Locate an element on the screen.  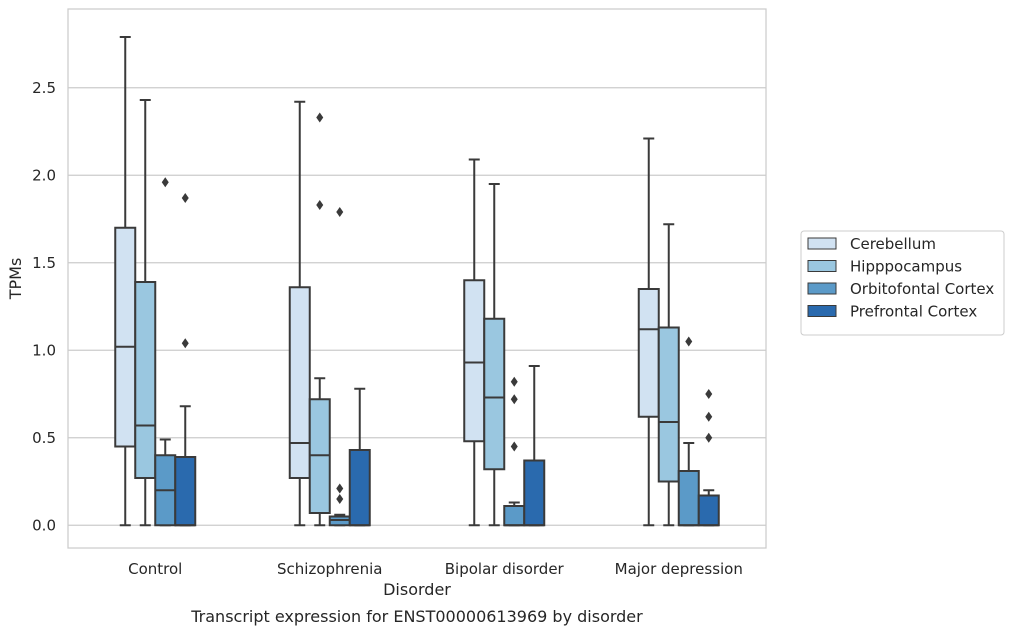
legend-label: Hipppocampus is located at coordinates (906, 267).